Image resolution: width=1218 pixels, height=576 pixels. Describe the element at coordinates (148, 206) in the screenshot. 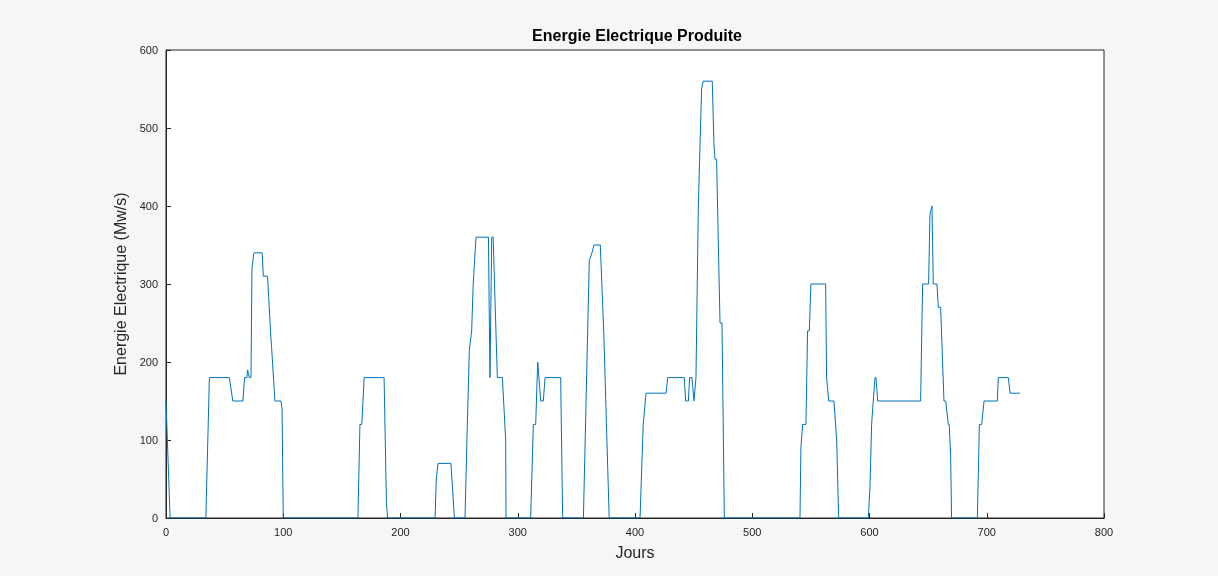

I see `y-tick-label: 400` at that location.